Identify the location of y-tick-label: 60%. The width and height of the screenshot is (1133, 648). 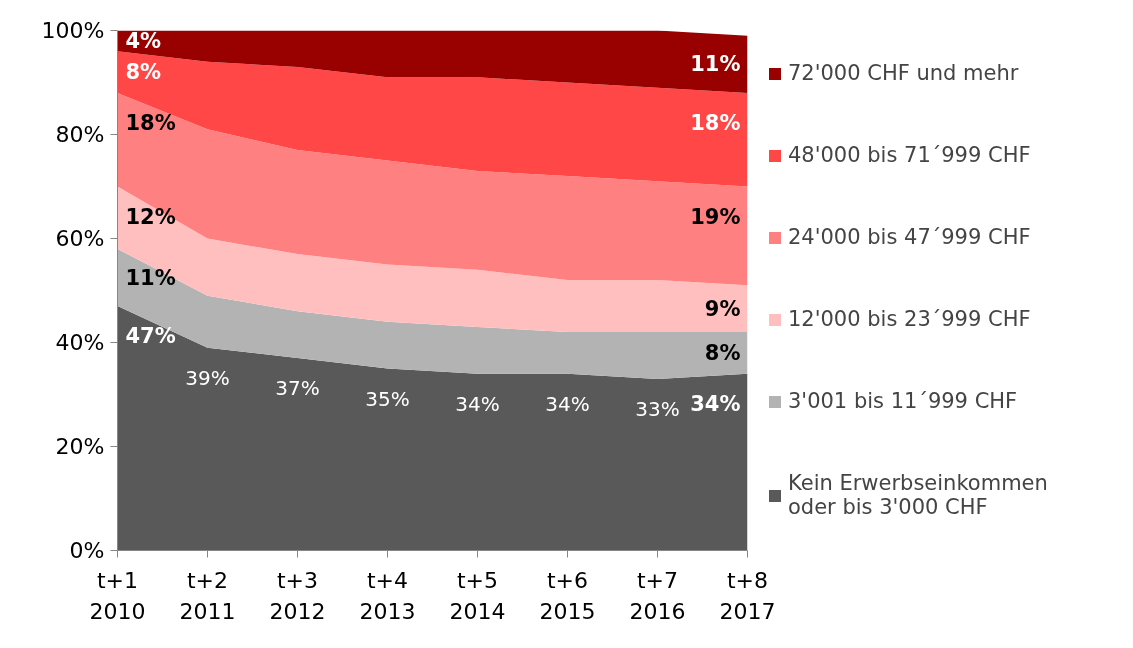
(80, 238).